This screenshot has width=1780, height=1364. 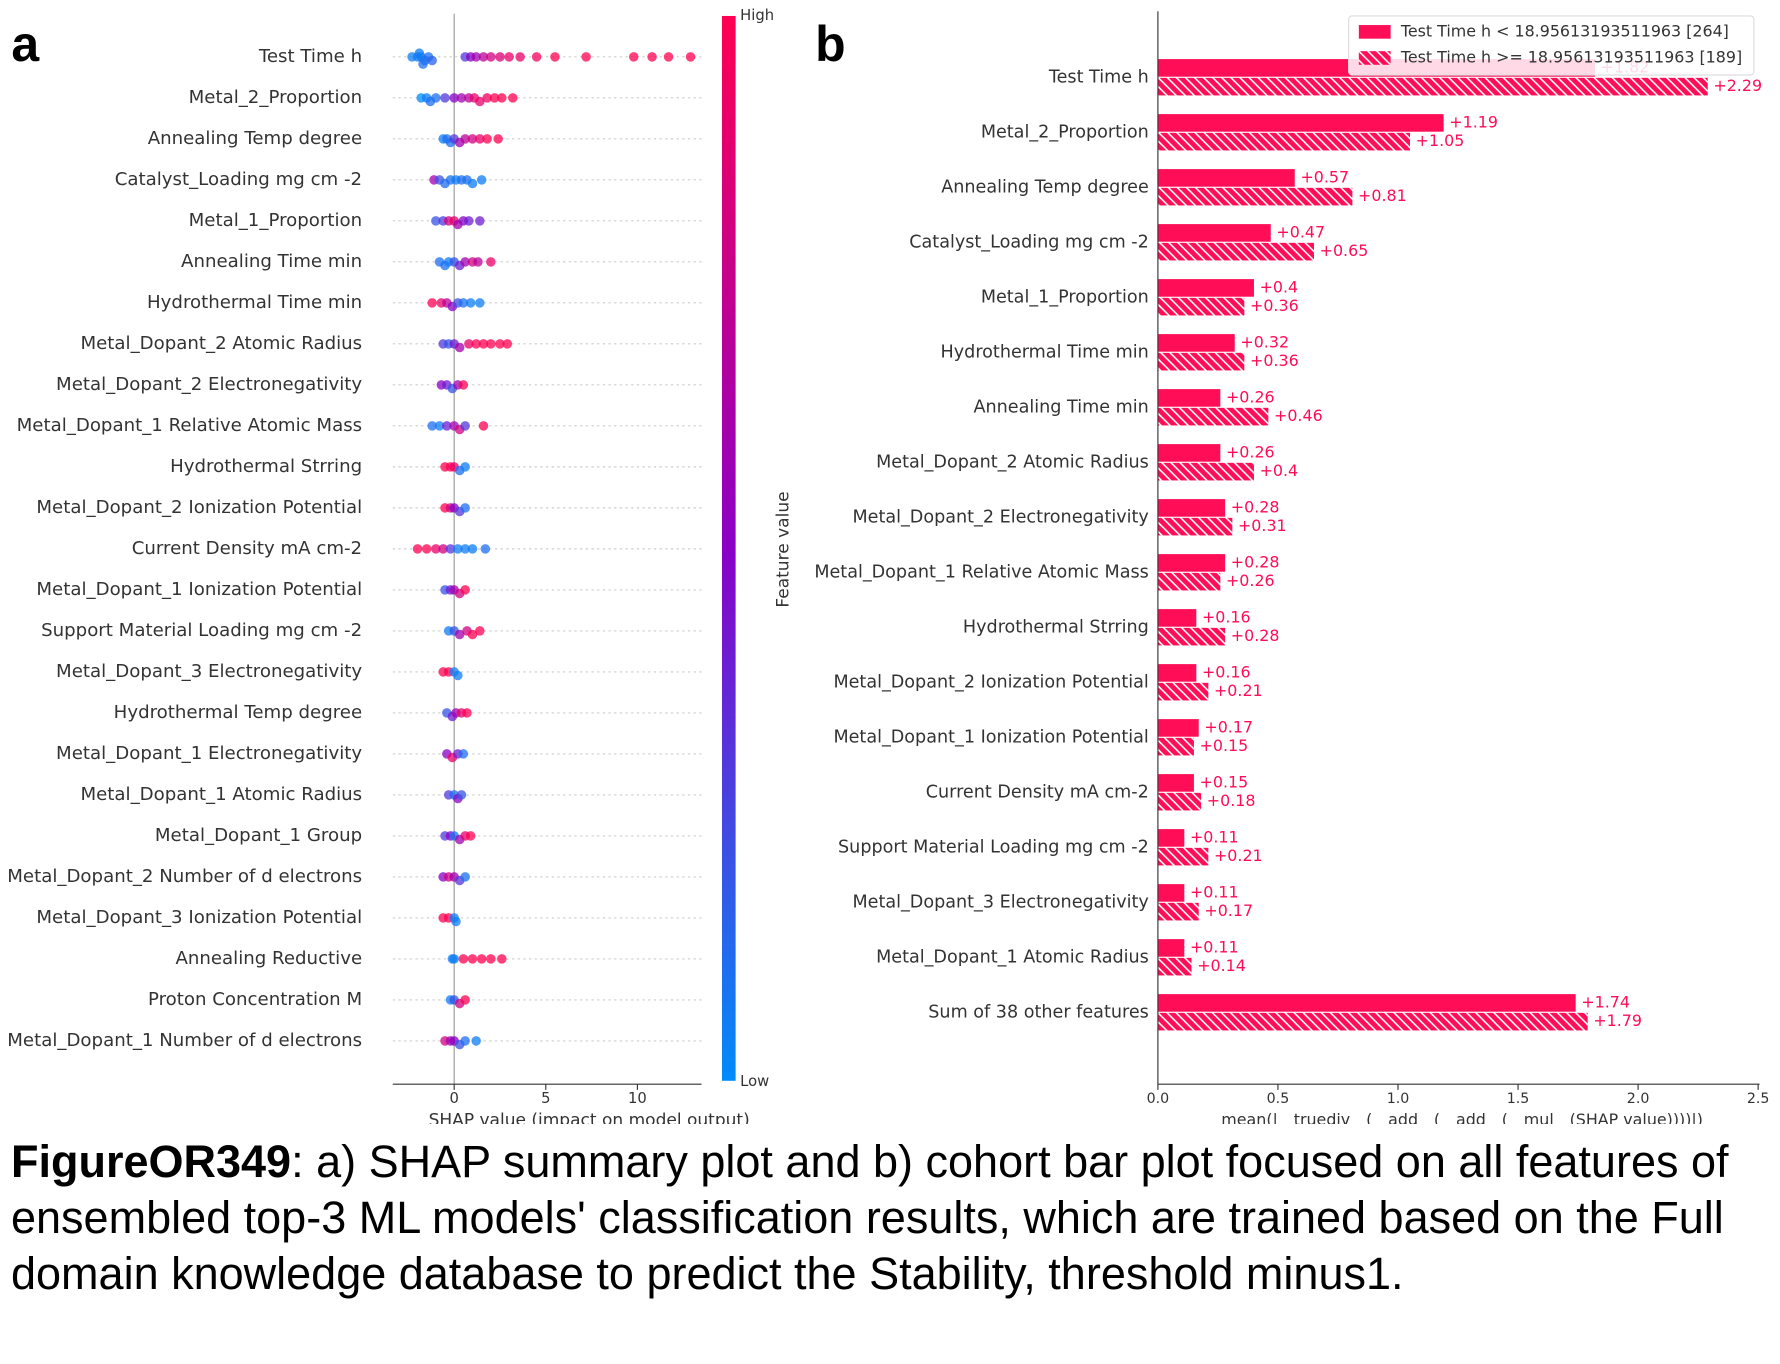 I want to click on colorbar-label: Feature value, so click(x=783, y=549).